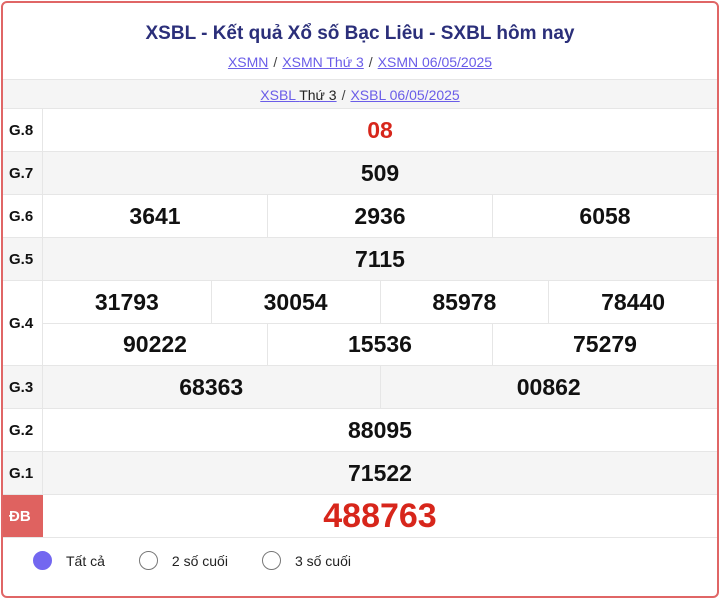  Describe the element at coordinates (23, 173) in the screenshot. I see `prize-label: G.7` at that location.